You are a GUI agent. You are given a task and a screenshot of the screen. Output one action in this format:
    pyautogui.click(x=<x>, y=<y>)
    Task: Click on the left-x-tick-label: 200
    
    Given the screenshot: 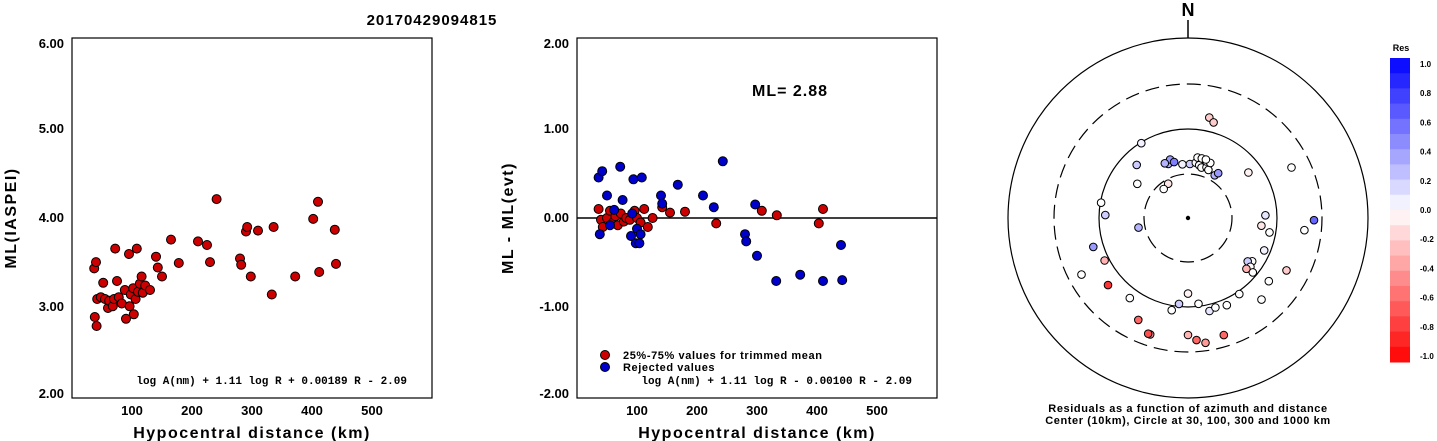 What is the action you would take?
    pyautogui.click(x=192, y=410)
    